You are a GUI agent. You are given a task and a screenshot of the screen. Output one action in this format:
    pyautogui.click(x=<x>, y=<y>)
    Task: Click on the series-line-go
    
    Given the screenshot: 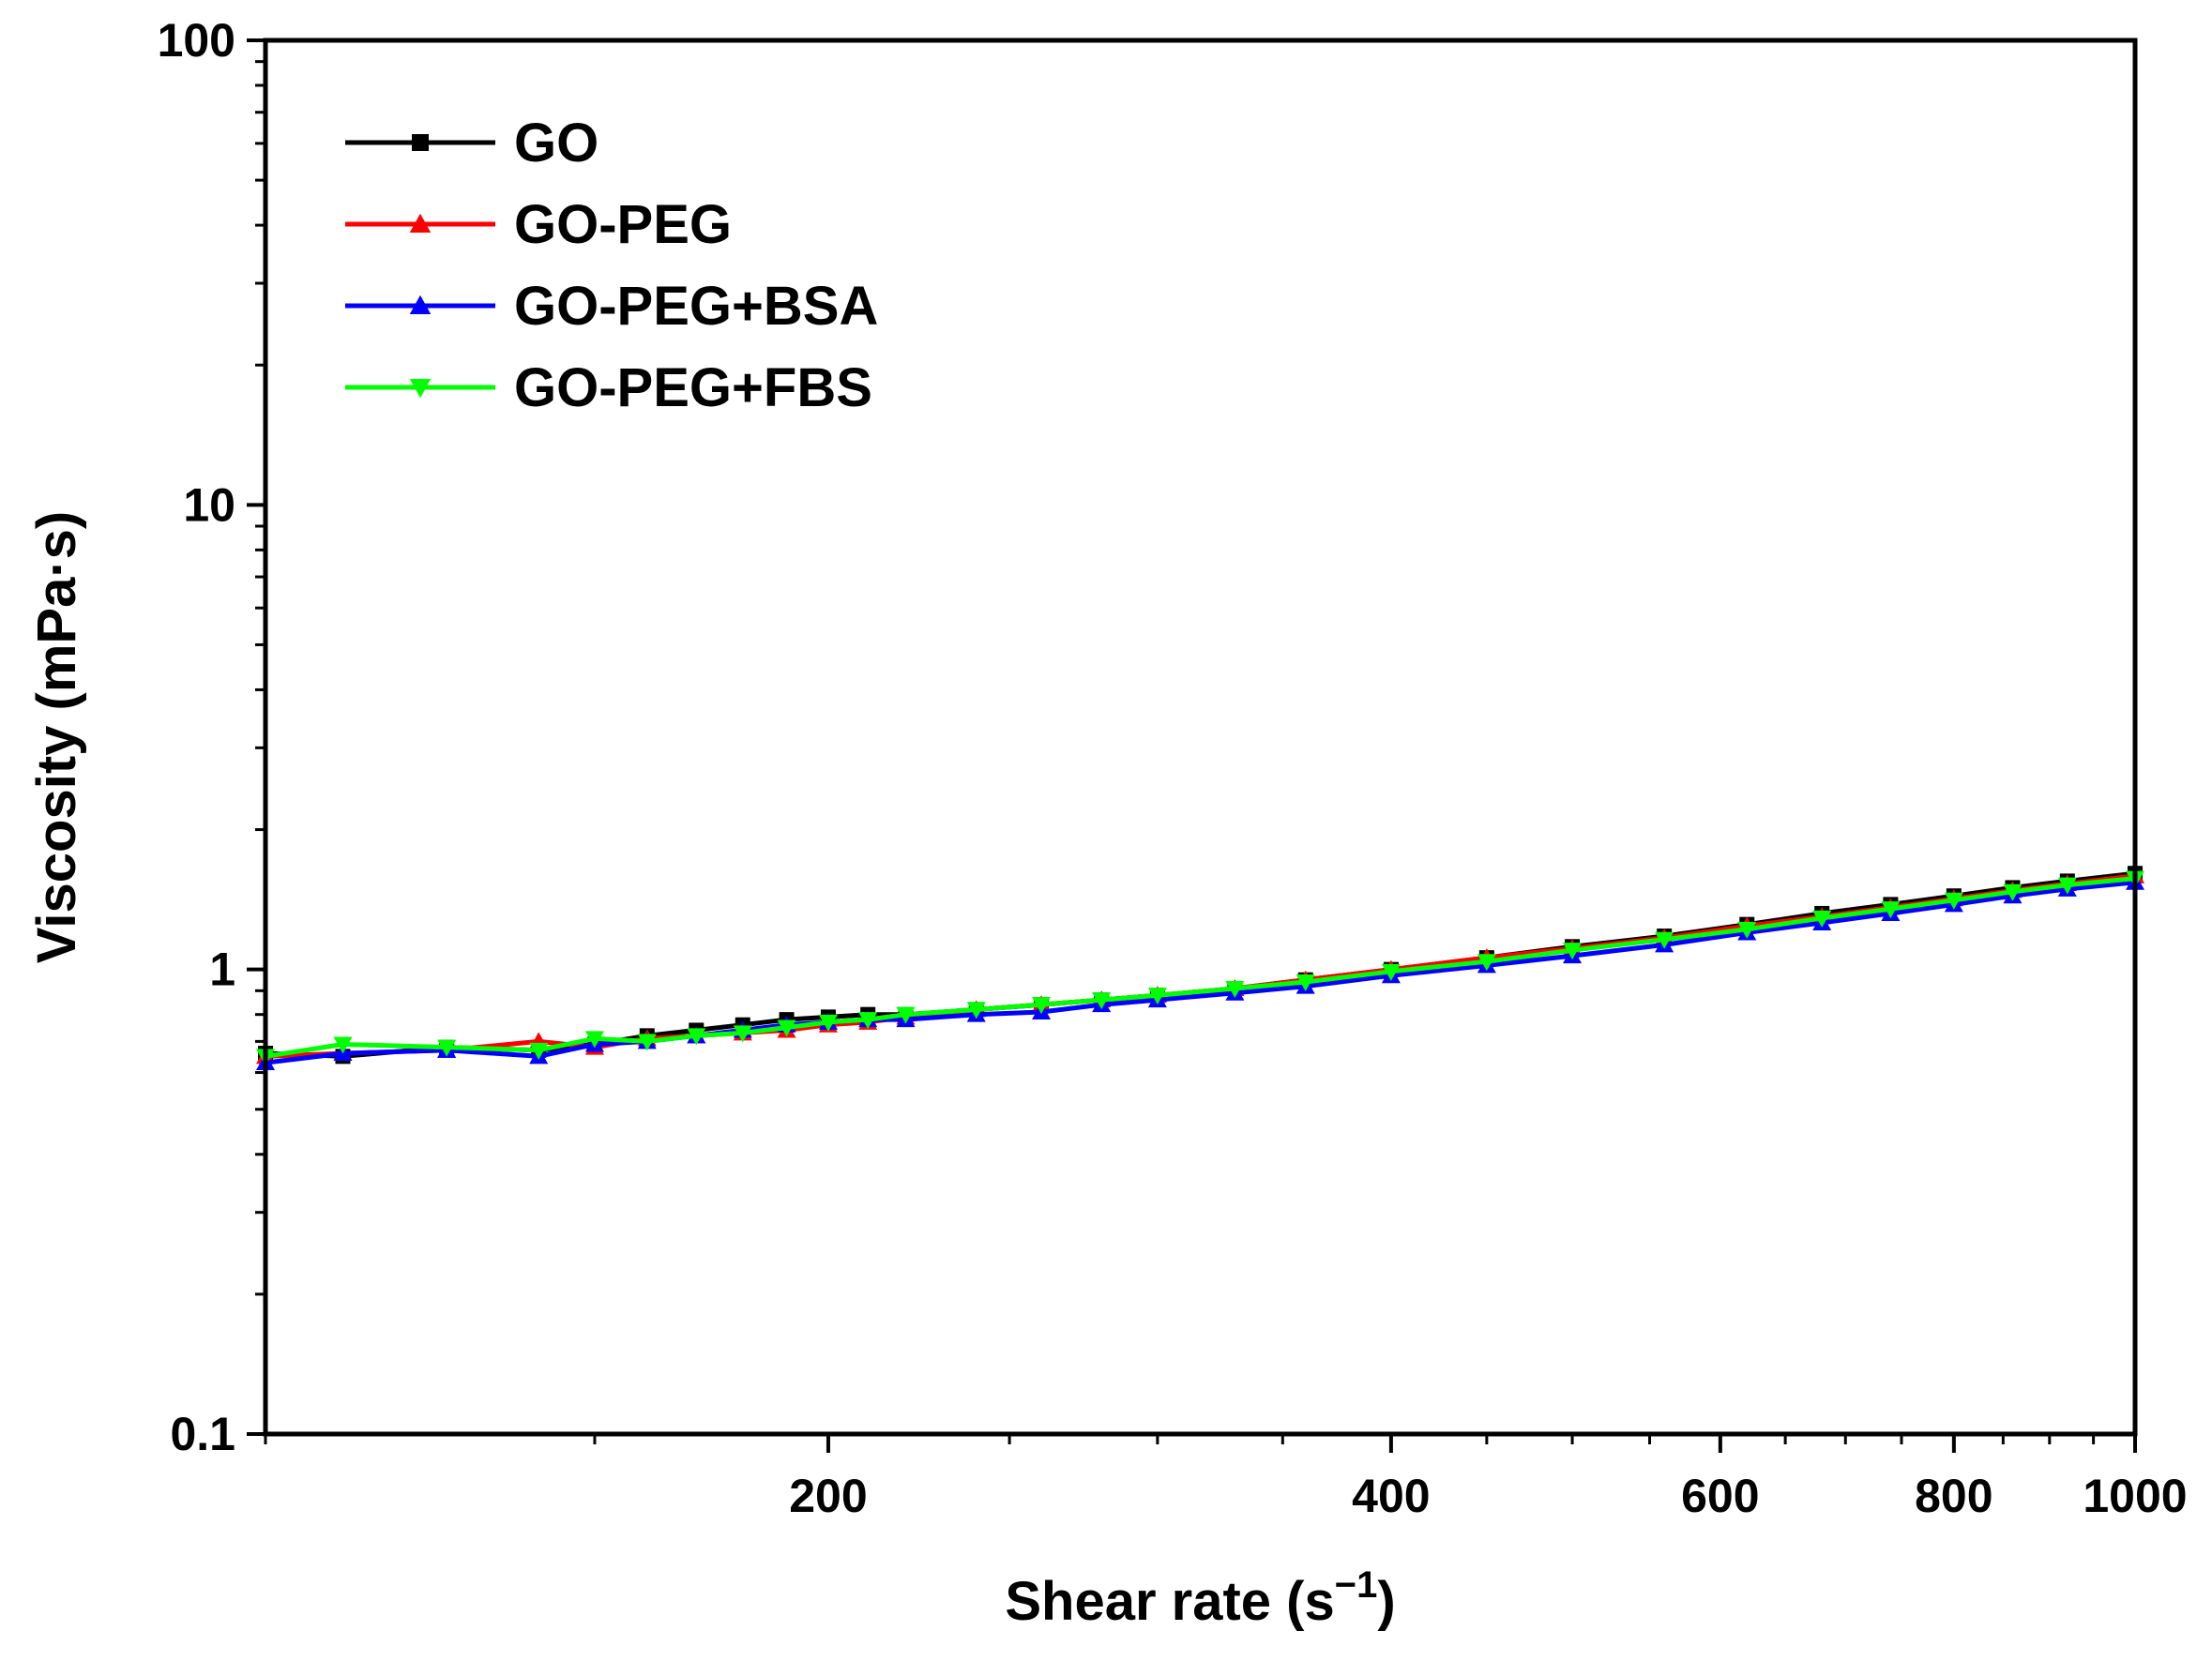 What is the action you would take?
    pyautogui.click(x=1200, y=964)
    